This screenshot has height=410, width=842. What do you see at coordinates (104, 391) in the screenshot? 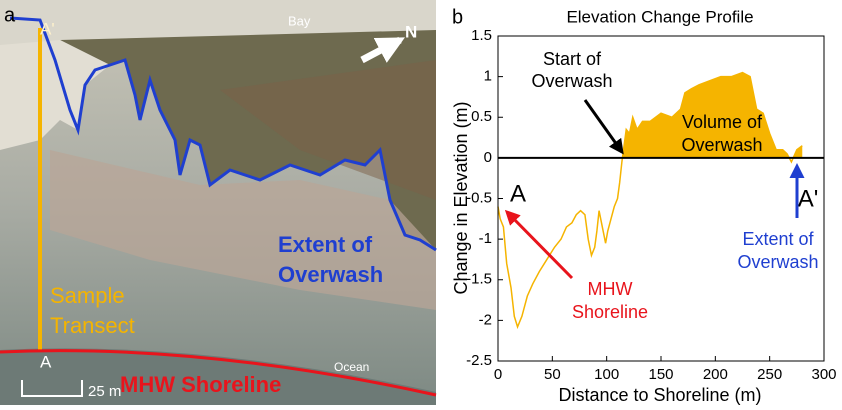
I see `scale-label: 25 m` at bounding box center [104, 391].